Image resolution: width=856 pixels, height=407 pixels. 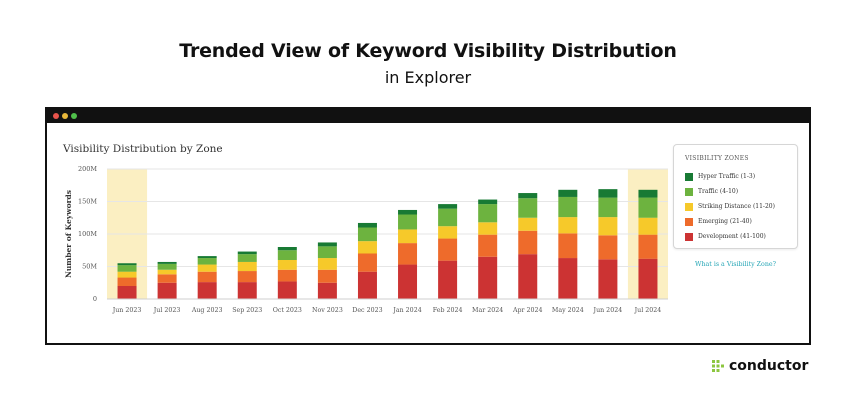 I want to click on x-tick-label: Sep 2023, so click(x=247, y=310).